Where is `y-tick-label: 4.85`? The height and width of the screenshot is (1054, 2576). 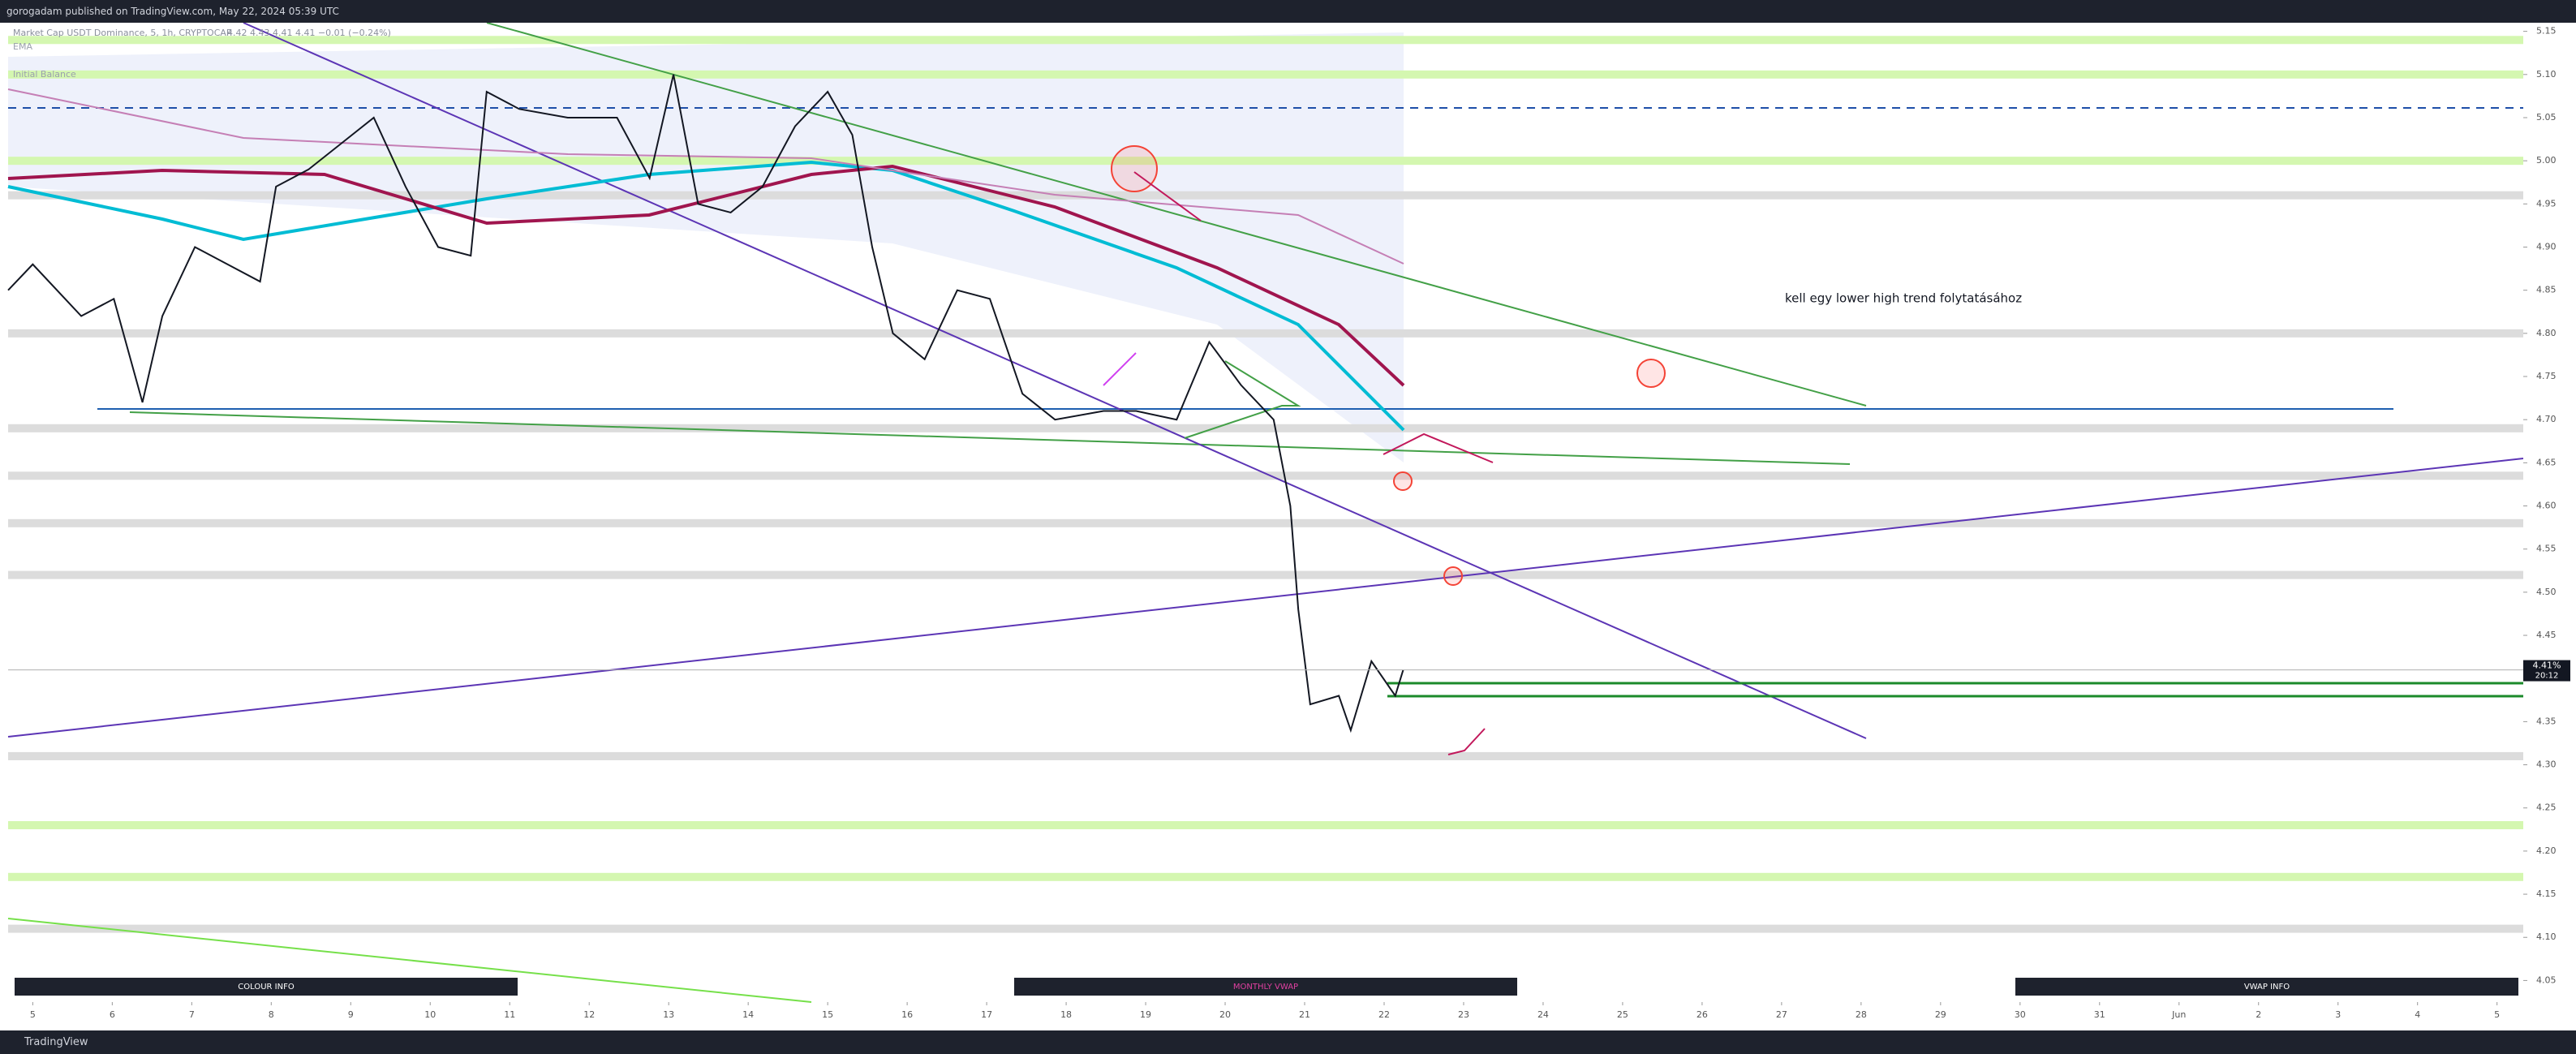
y-tick-label: 4.85 is located at coordinates (2546, 290).